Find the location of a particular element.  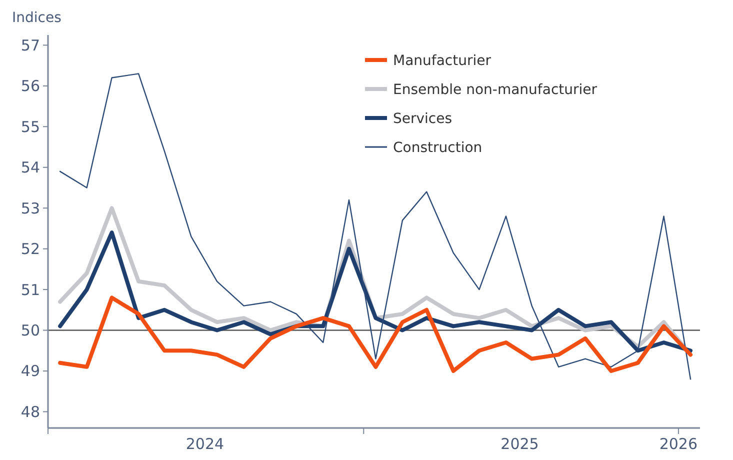

x-tick-label: 2026 is located at coordinates (678, 444).